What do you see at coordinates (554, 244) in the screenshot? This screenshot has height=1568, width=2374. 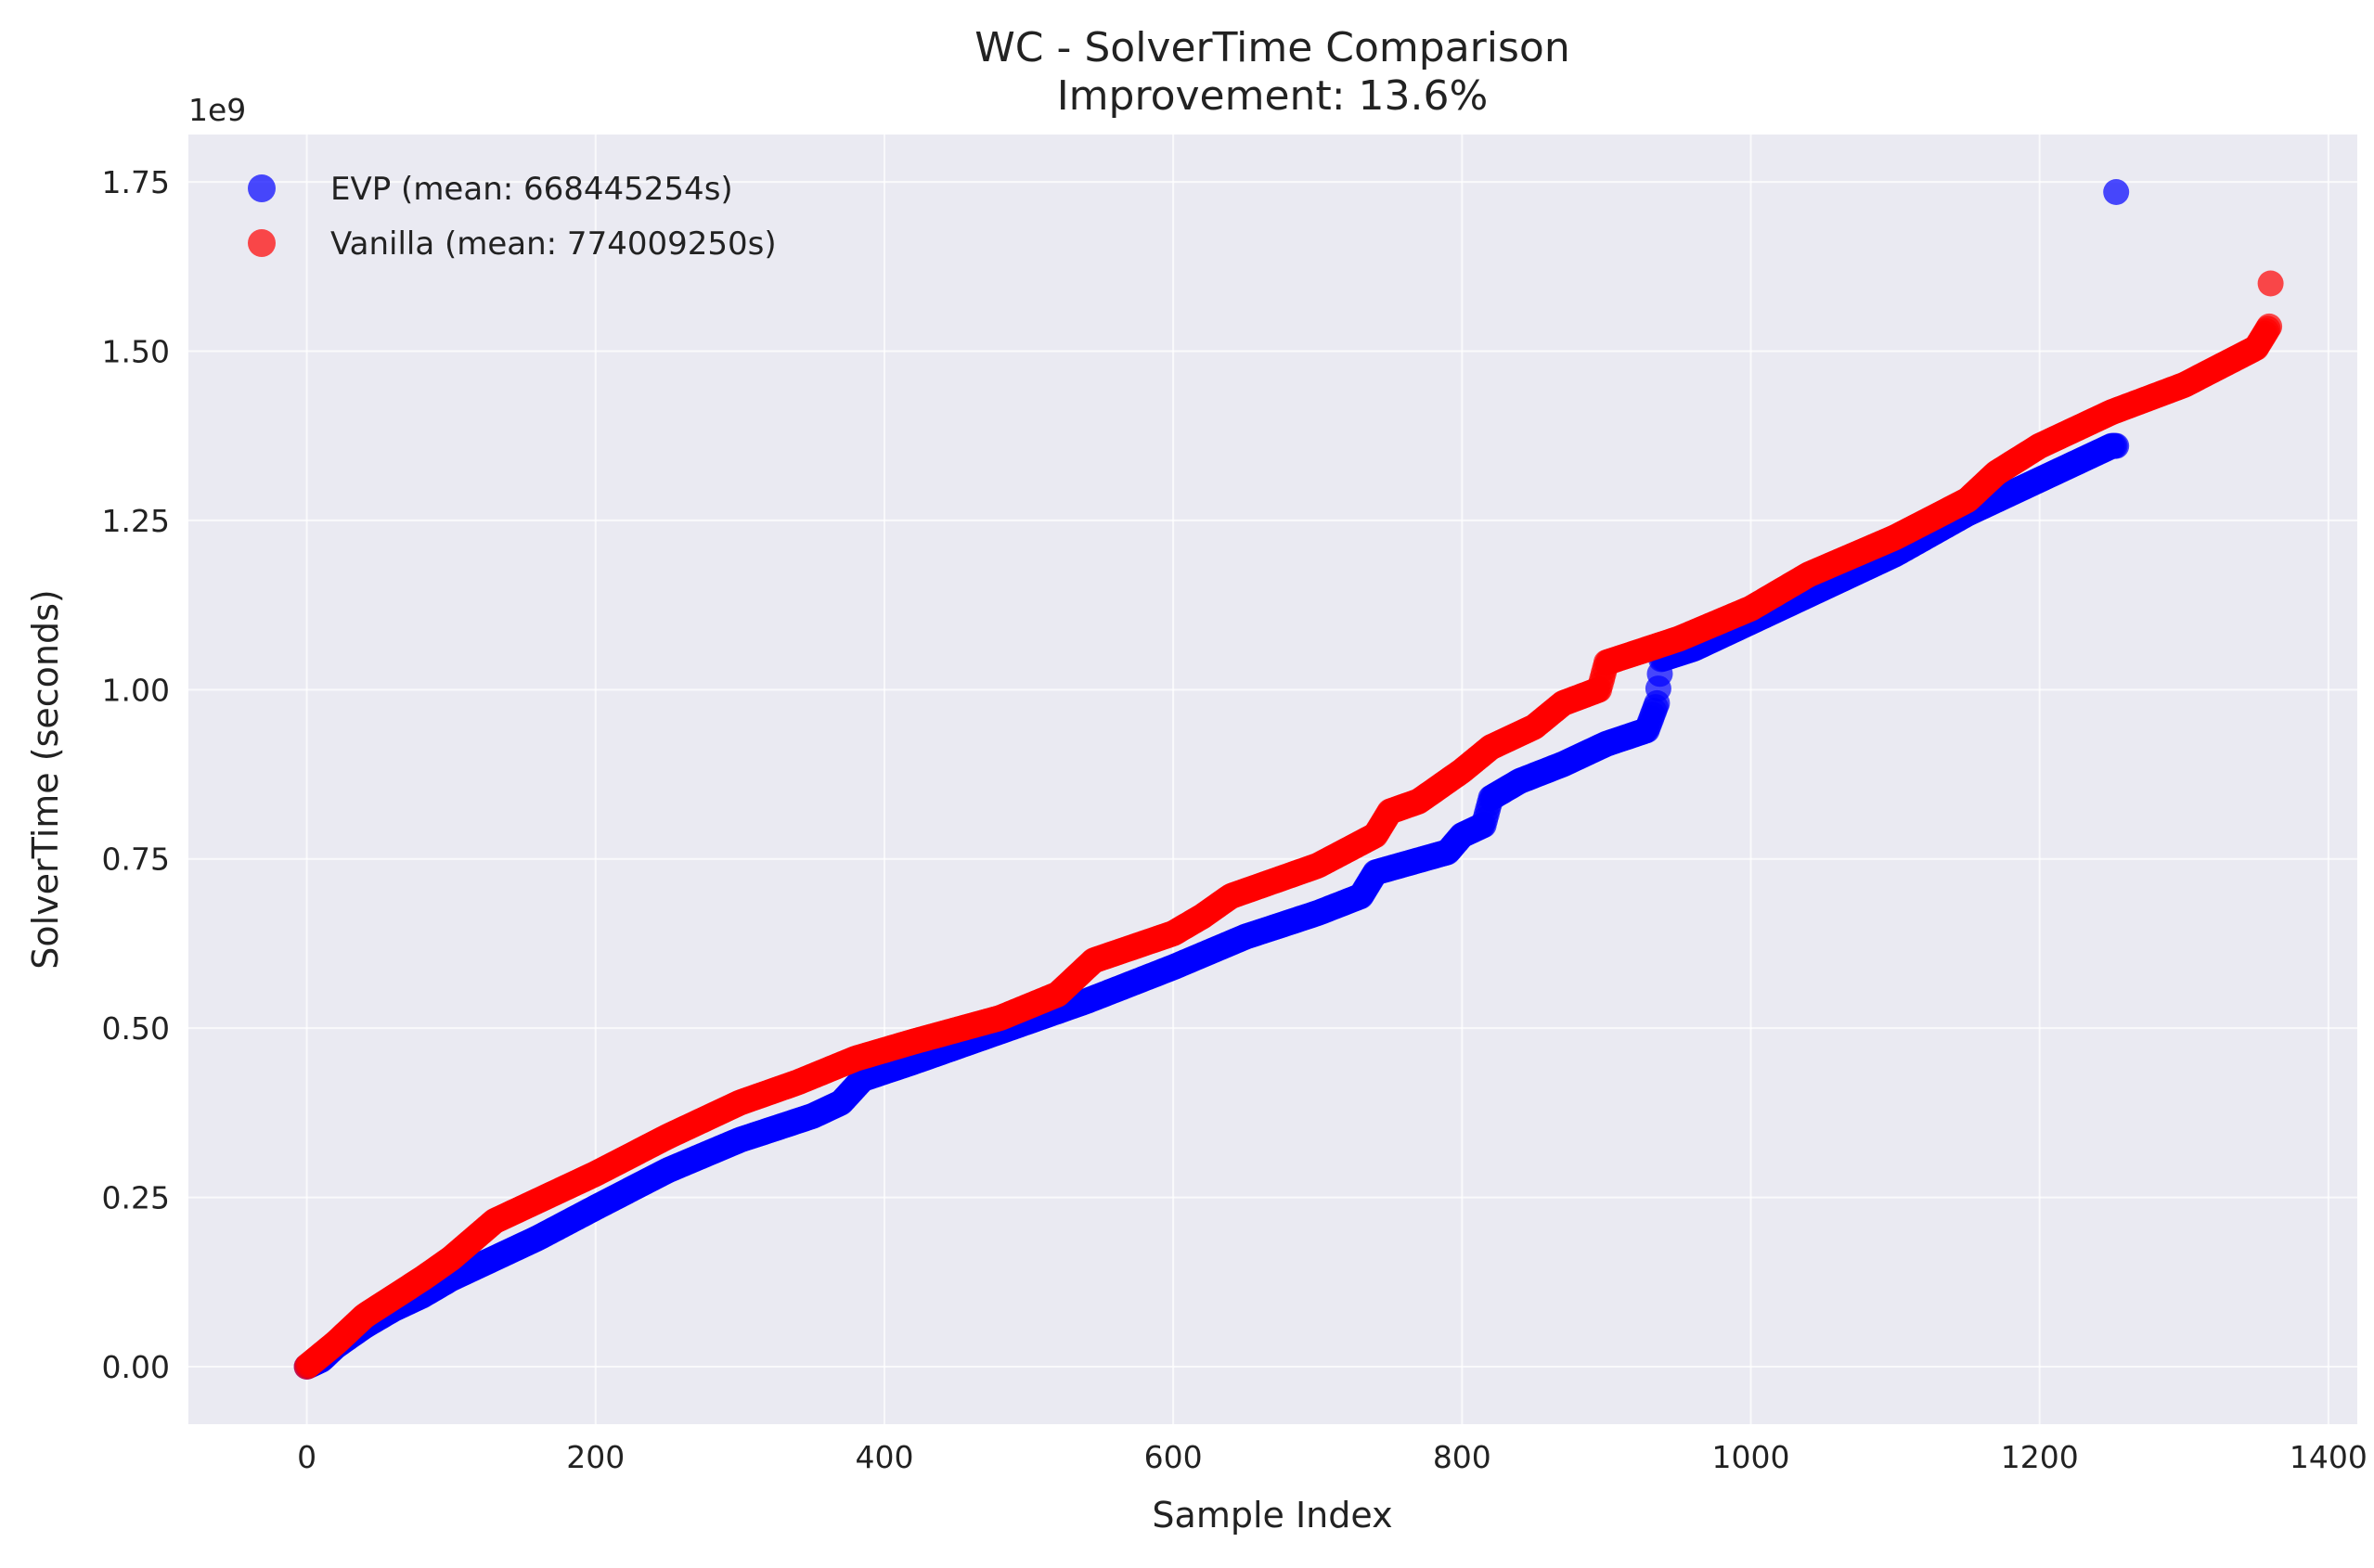 I see `legend-label-vanilla: Vanilla (mean: 774009250s)` at bounding box center [554, 244].